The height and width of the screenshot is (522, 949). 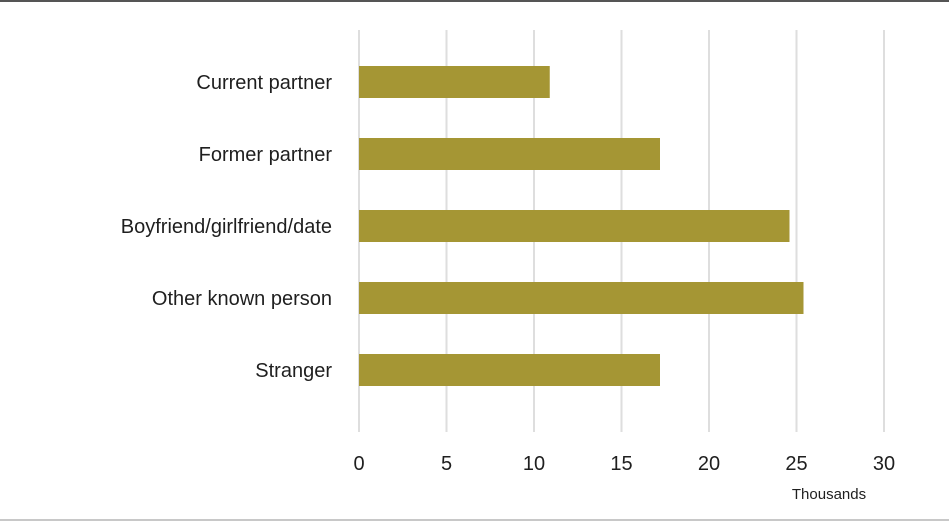 I want to click on x-tick-label: 0, so click(x=358, y=464).